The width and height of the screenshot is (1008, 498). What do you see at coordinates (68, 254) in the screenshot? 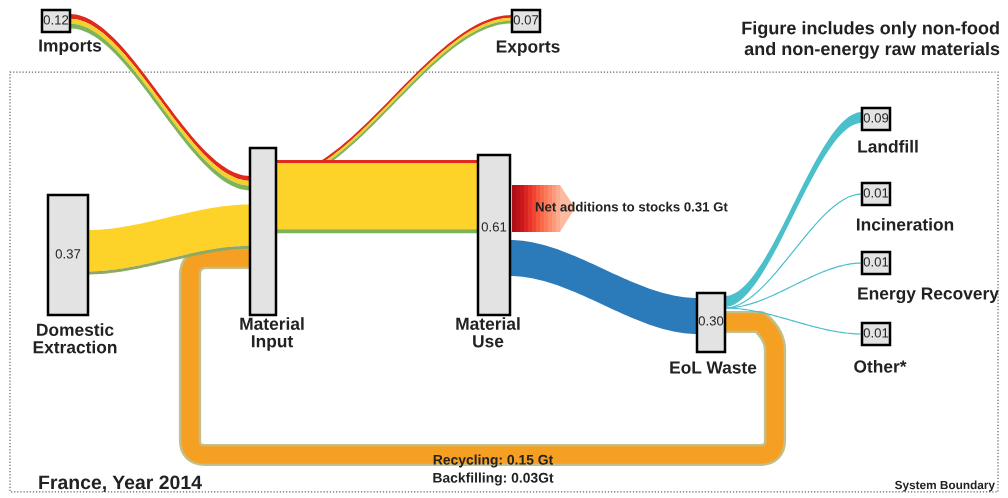
I see `data-label: 0.37` at bounding box center [68, 254].